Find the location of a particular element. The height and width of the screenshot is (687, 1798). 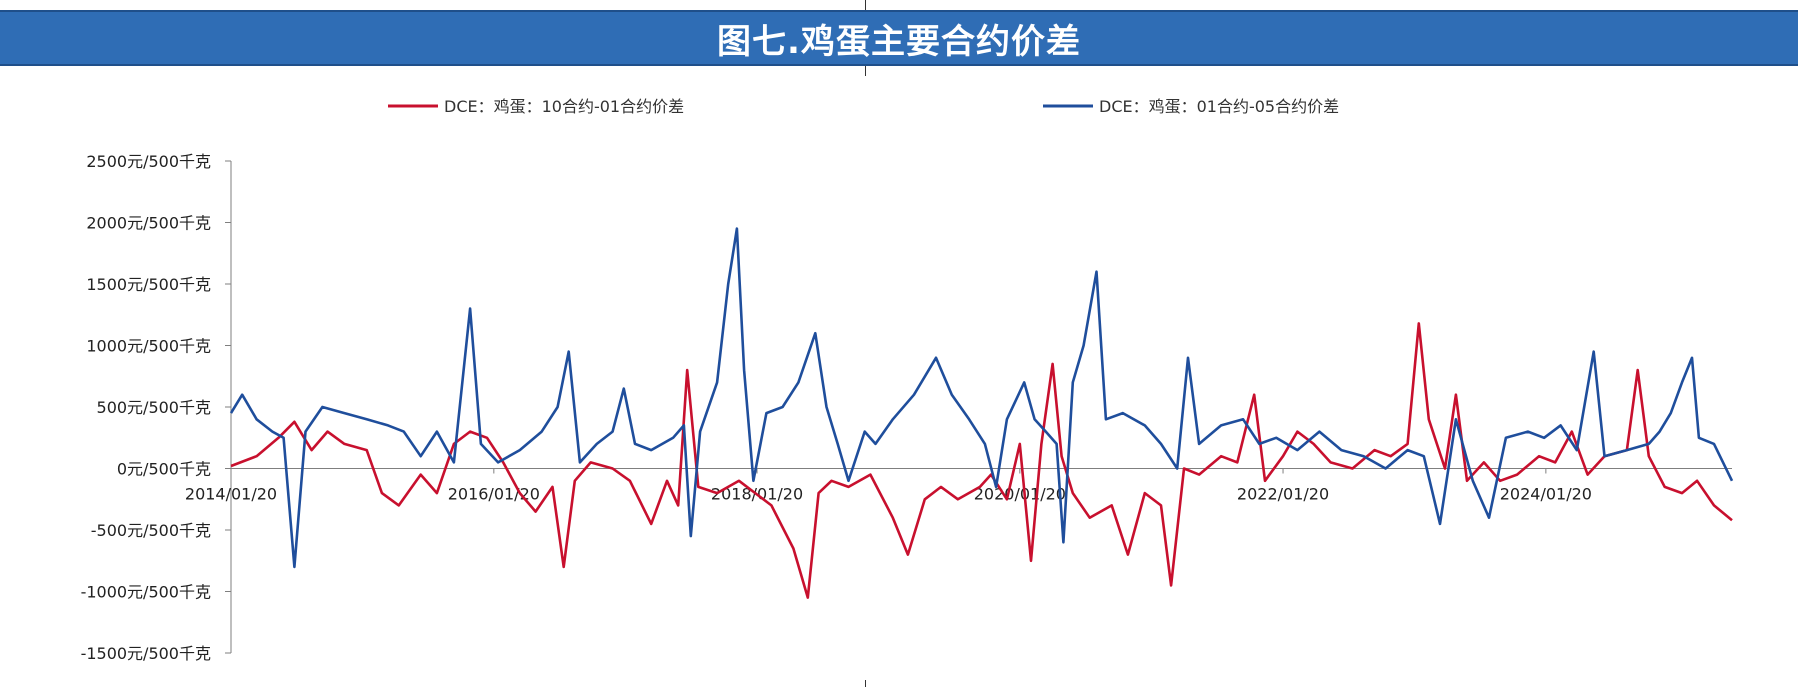

y-tick-label: 500元/500千克 is located at coordinates (154, 407).